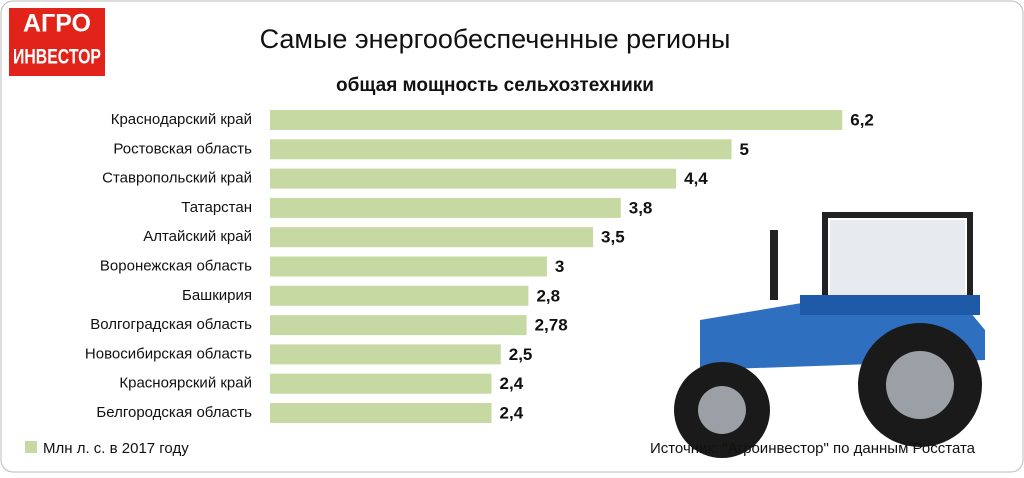 This screenshot has height=478, width=1024. Describe the element at coordinates (521, 354) in the screenshot. I see `value-label: 2,5` at that location.